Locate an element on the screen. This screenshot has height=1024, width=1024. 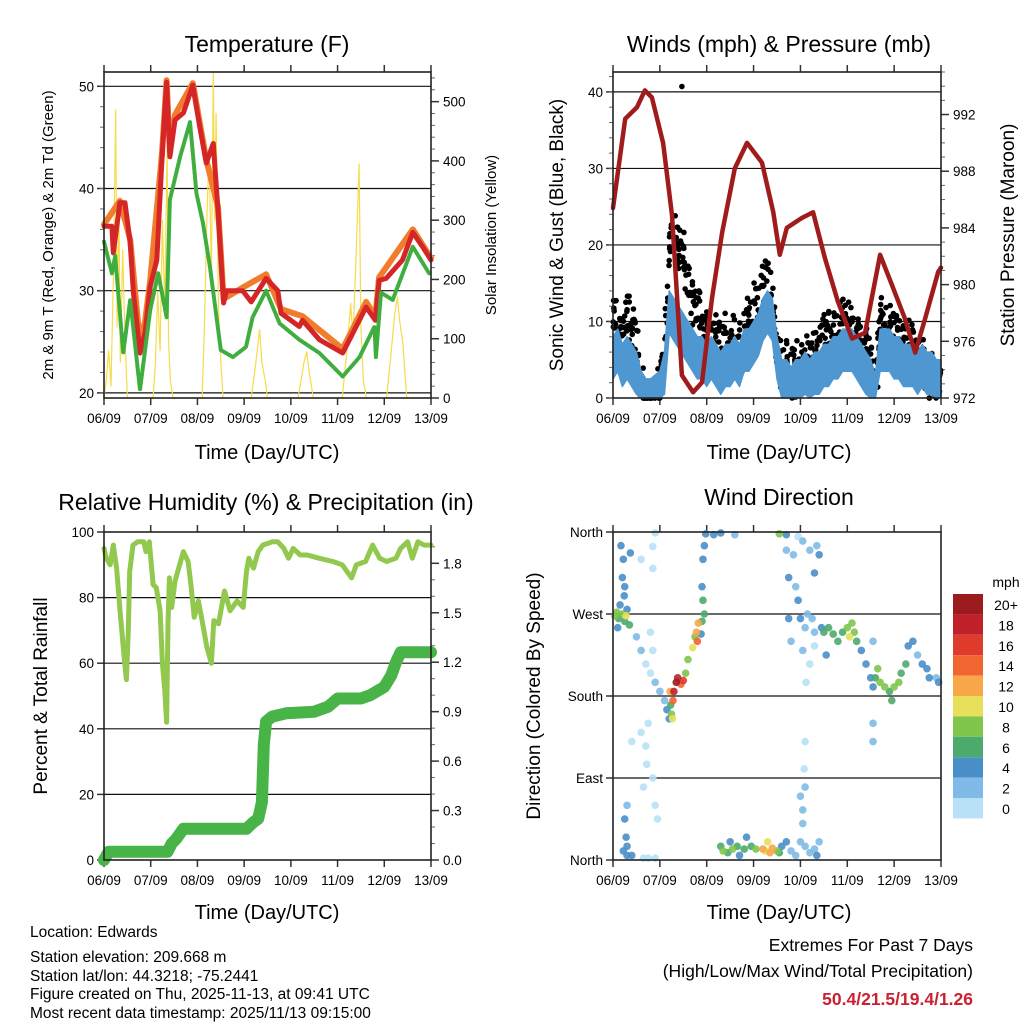
extremes-subtitle: (High/Low/Max Wind/Total Precipitation) is located at coordinates (818, 971).